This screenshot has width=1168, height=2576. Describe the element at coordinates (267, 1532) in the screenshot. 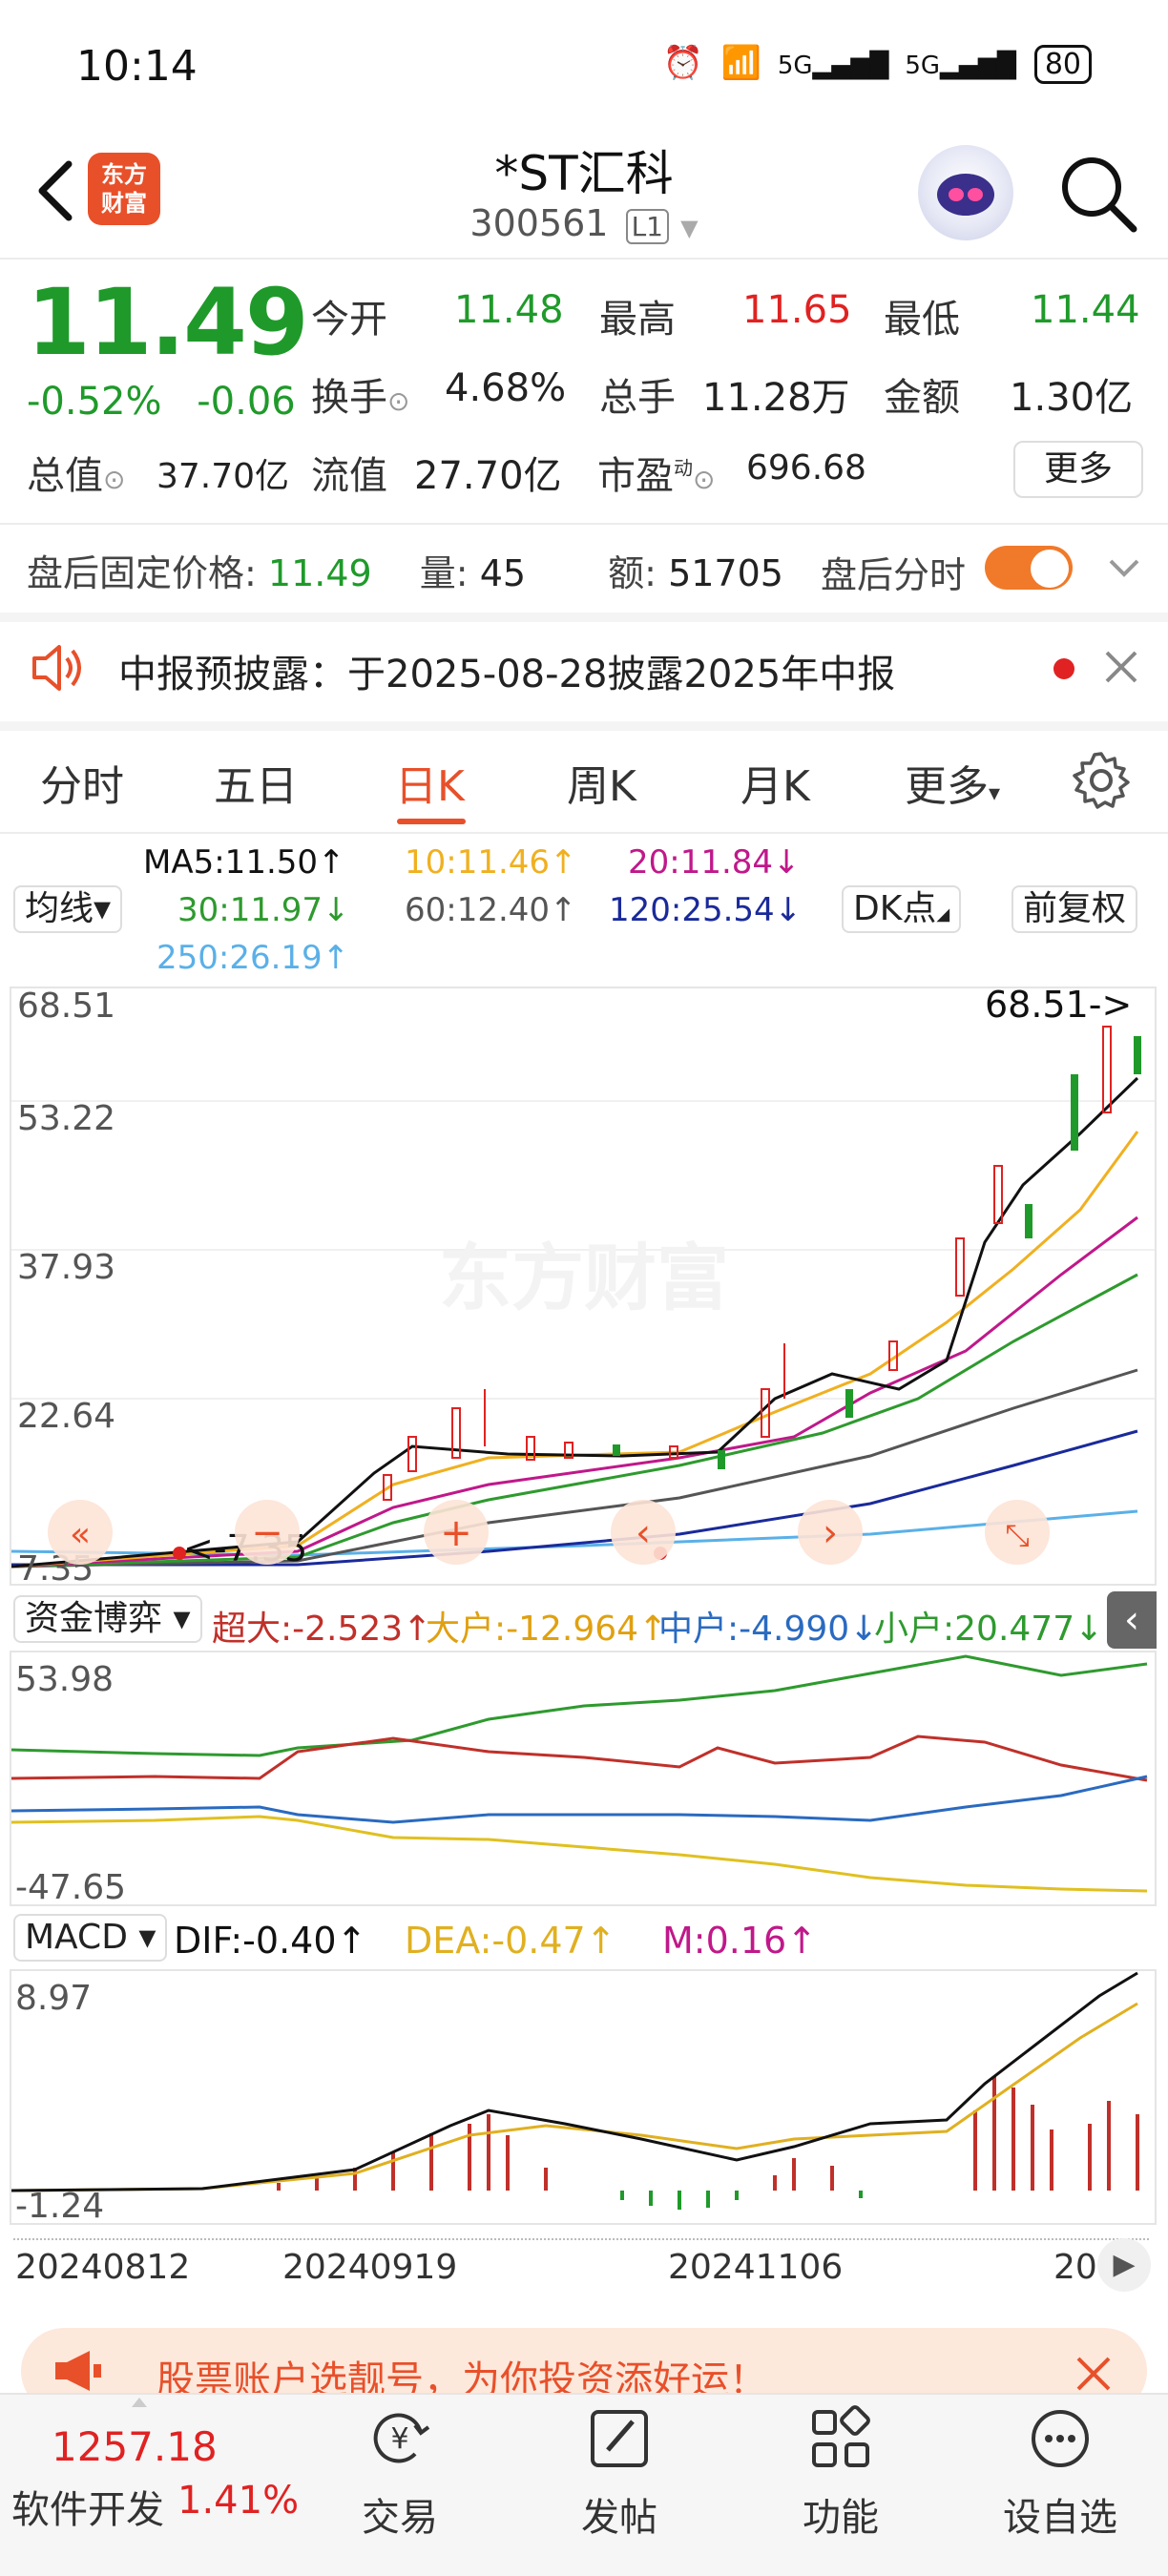

I see `zoom-out-button: −` at that location.